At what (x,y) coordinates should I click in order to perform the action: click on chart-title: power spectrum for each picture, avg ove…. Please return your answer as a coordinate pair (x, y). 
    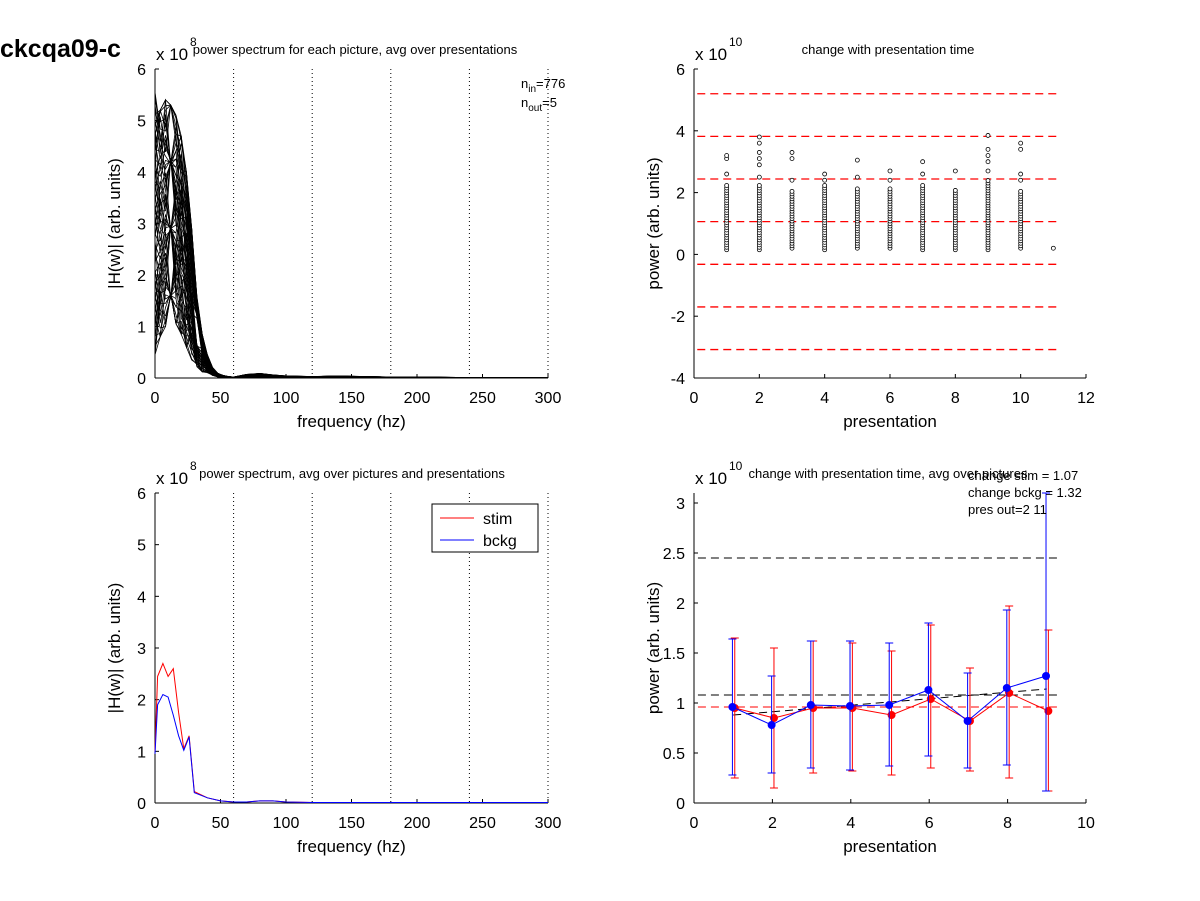
    Looking at the image, I should click on (355, 49).